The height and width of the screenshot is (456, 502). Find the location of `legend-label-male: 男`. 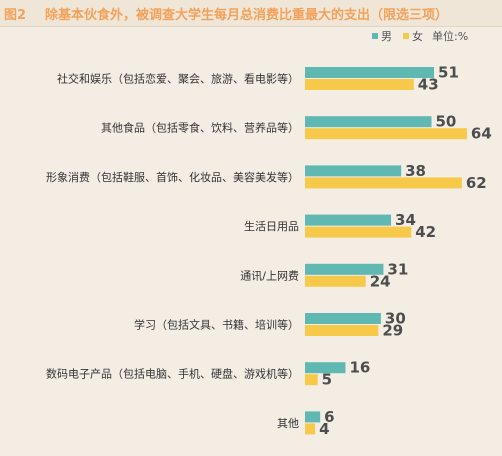

legend-label-male: 男 is located at coordinates (386, 36).